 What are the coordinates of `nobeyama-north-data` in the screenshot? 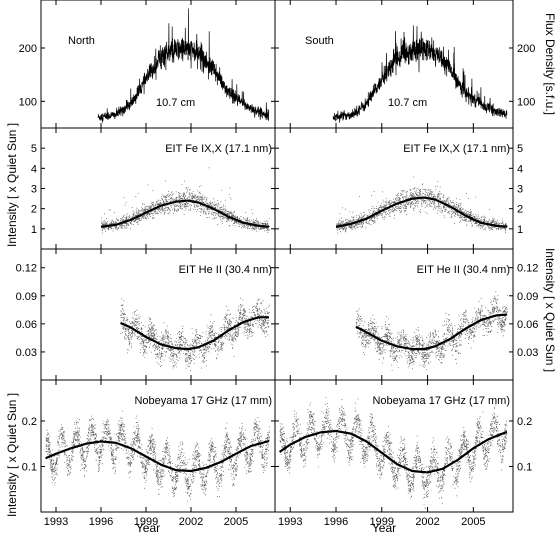 It's located at (157, 456).